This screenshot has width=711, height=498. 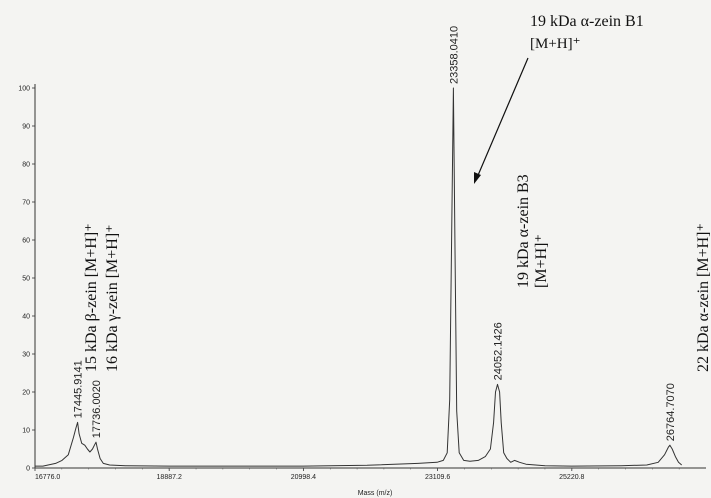 What do you see at coordinates (26, 203) in the screenshot?
I see `y-tick-label: 70` at bounding box center [26, 203].